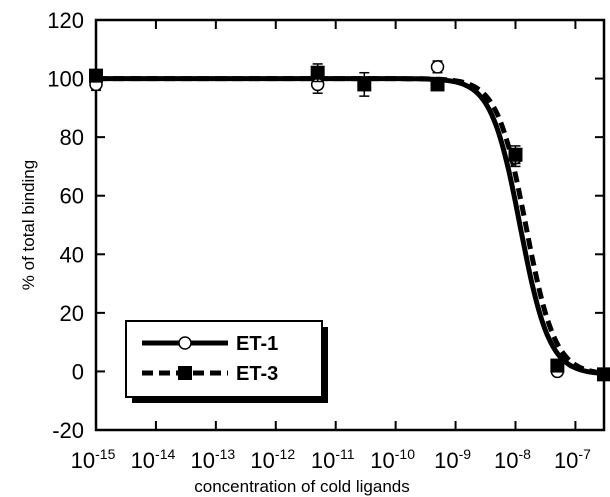 The image size is (610, 497). What do you see at coordinates (153, 459) in the screenshot?
I see `x-tick-label: 10⁻¹⁴` at bounding box center [153, 459].